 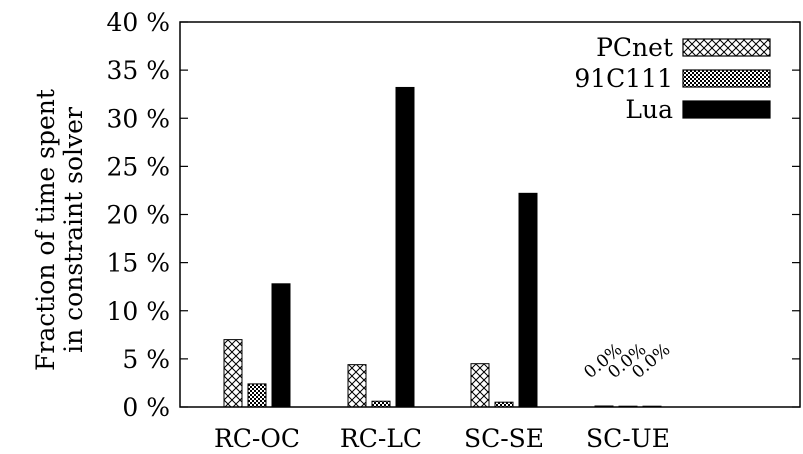 What do you see at coordinates (257, 438) in the screenshot?
I see `x-tick-label: RC-OC` at bounding box center [257, 438].